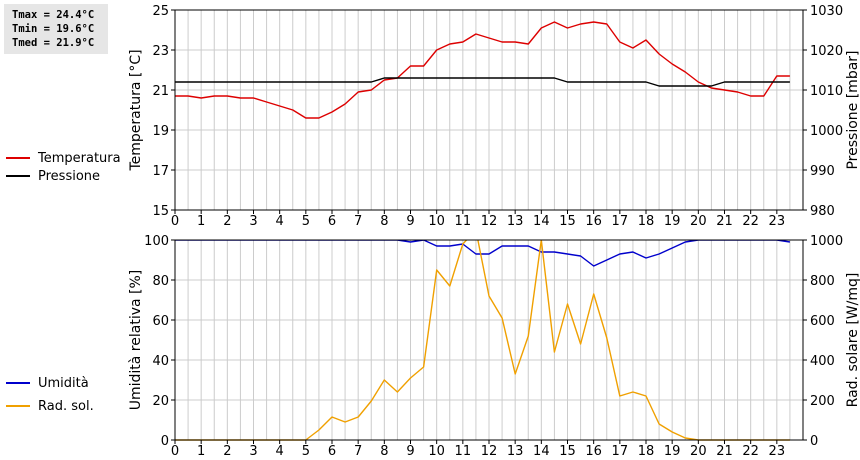  I want to click on panel-1-y-tick-label: 17, so click(160, 171).